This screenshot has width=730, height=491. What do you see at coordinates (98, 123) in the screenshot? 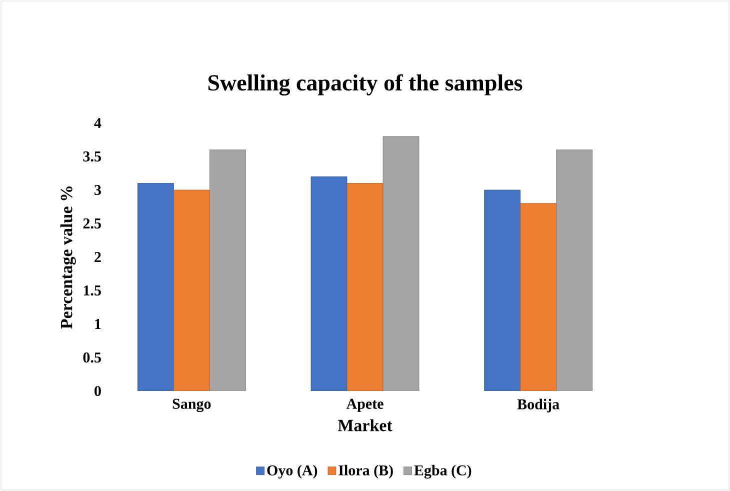
I see `y-tick-label: 4` at bounding box center [98, 123].